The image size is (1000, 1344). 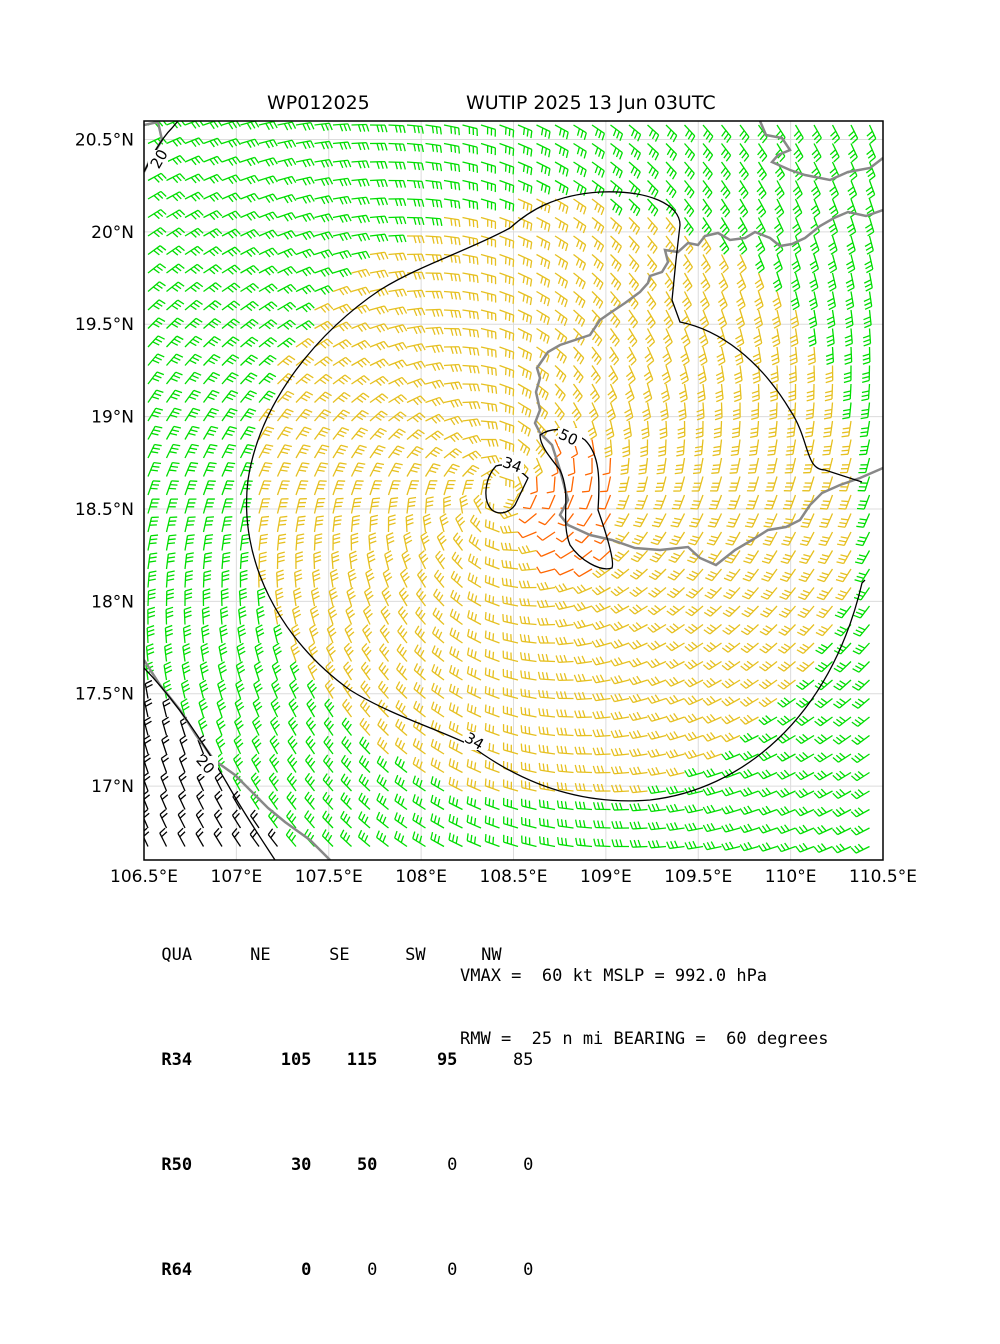 I want to click on r64-ne: 0, so click(x=288, y=1270).